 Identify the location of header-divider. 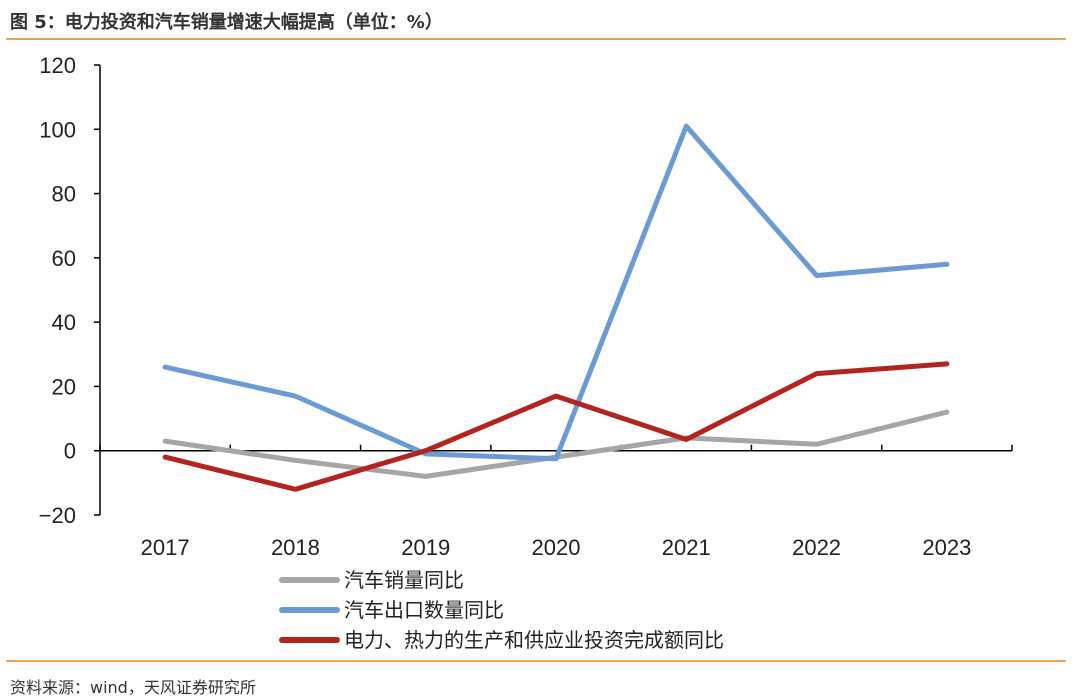
(536, 39).